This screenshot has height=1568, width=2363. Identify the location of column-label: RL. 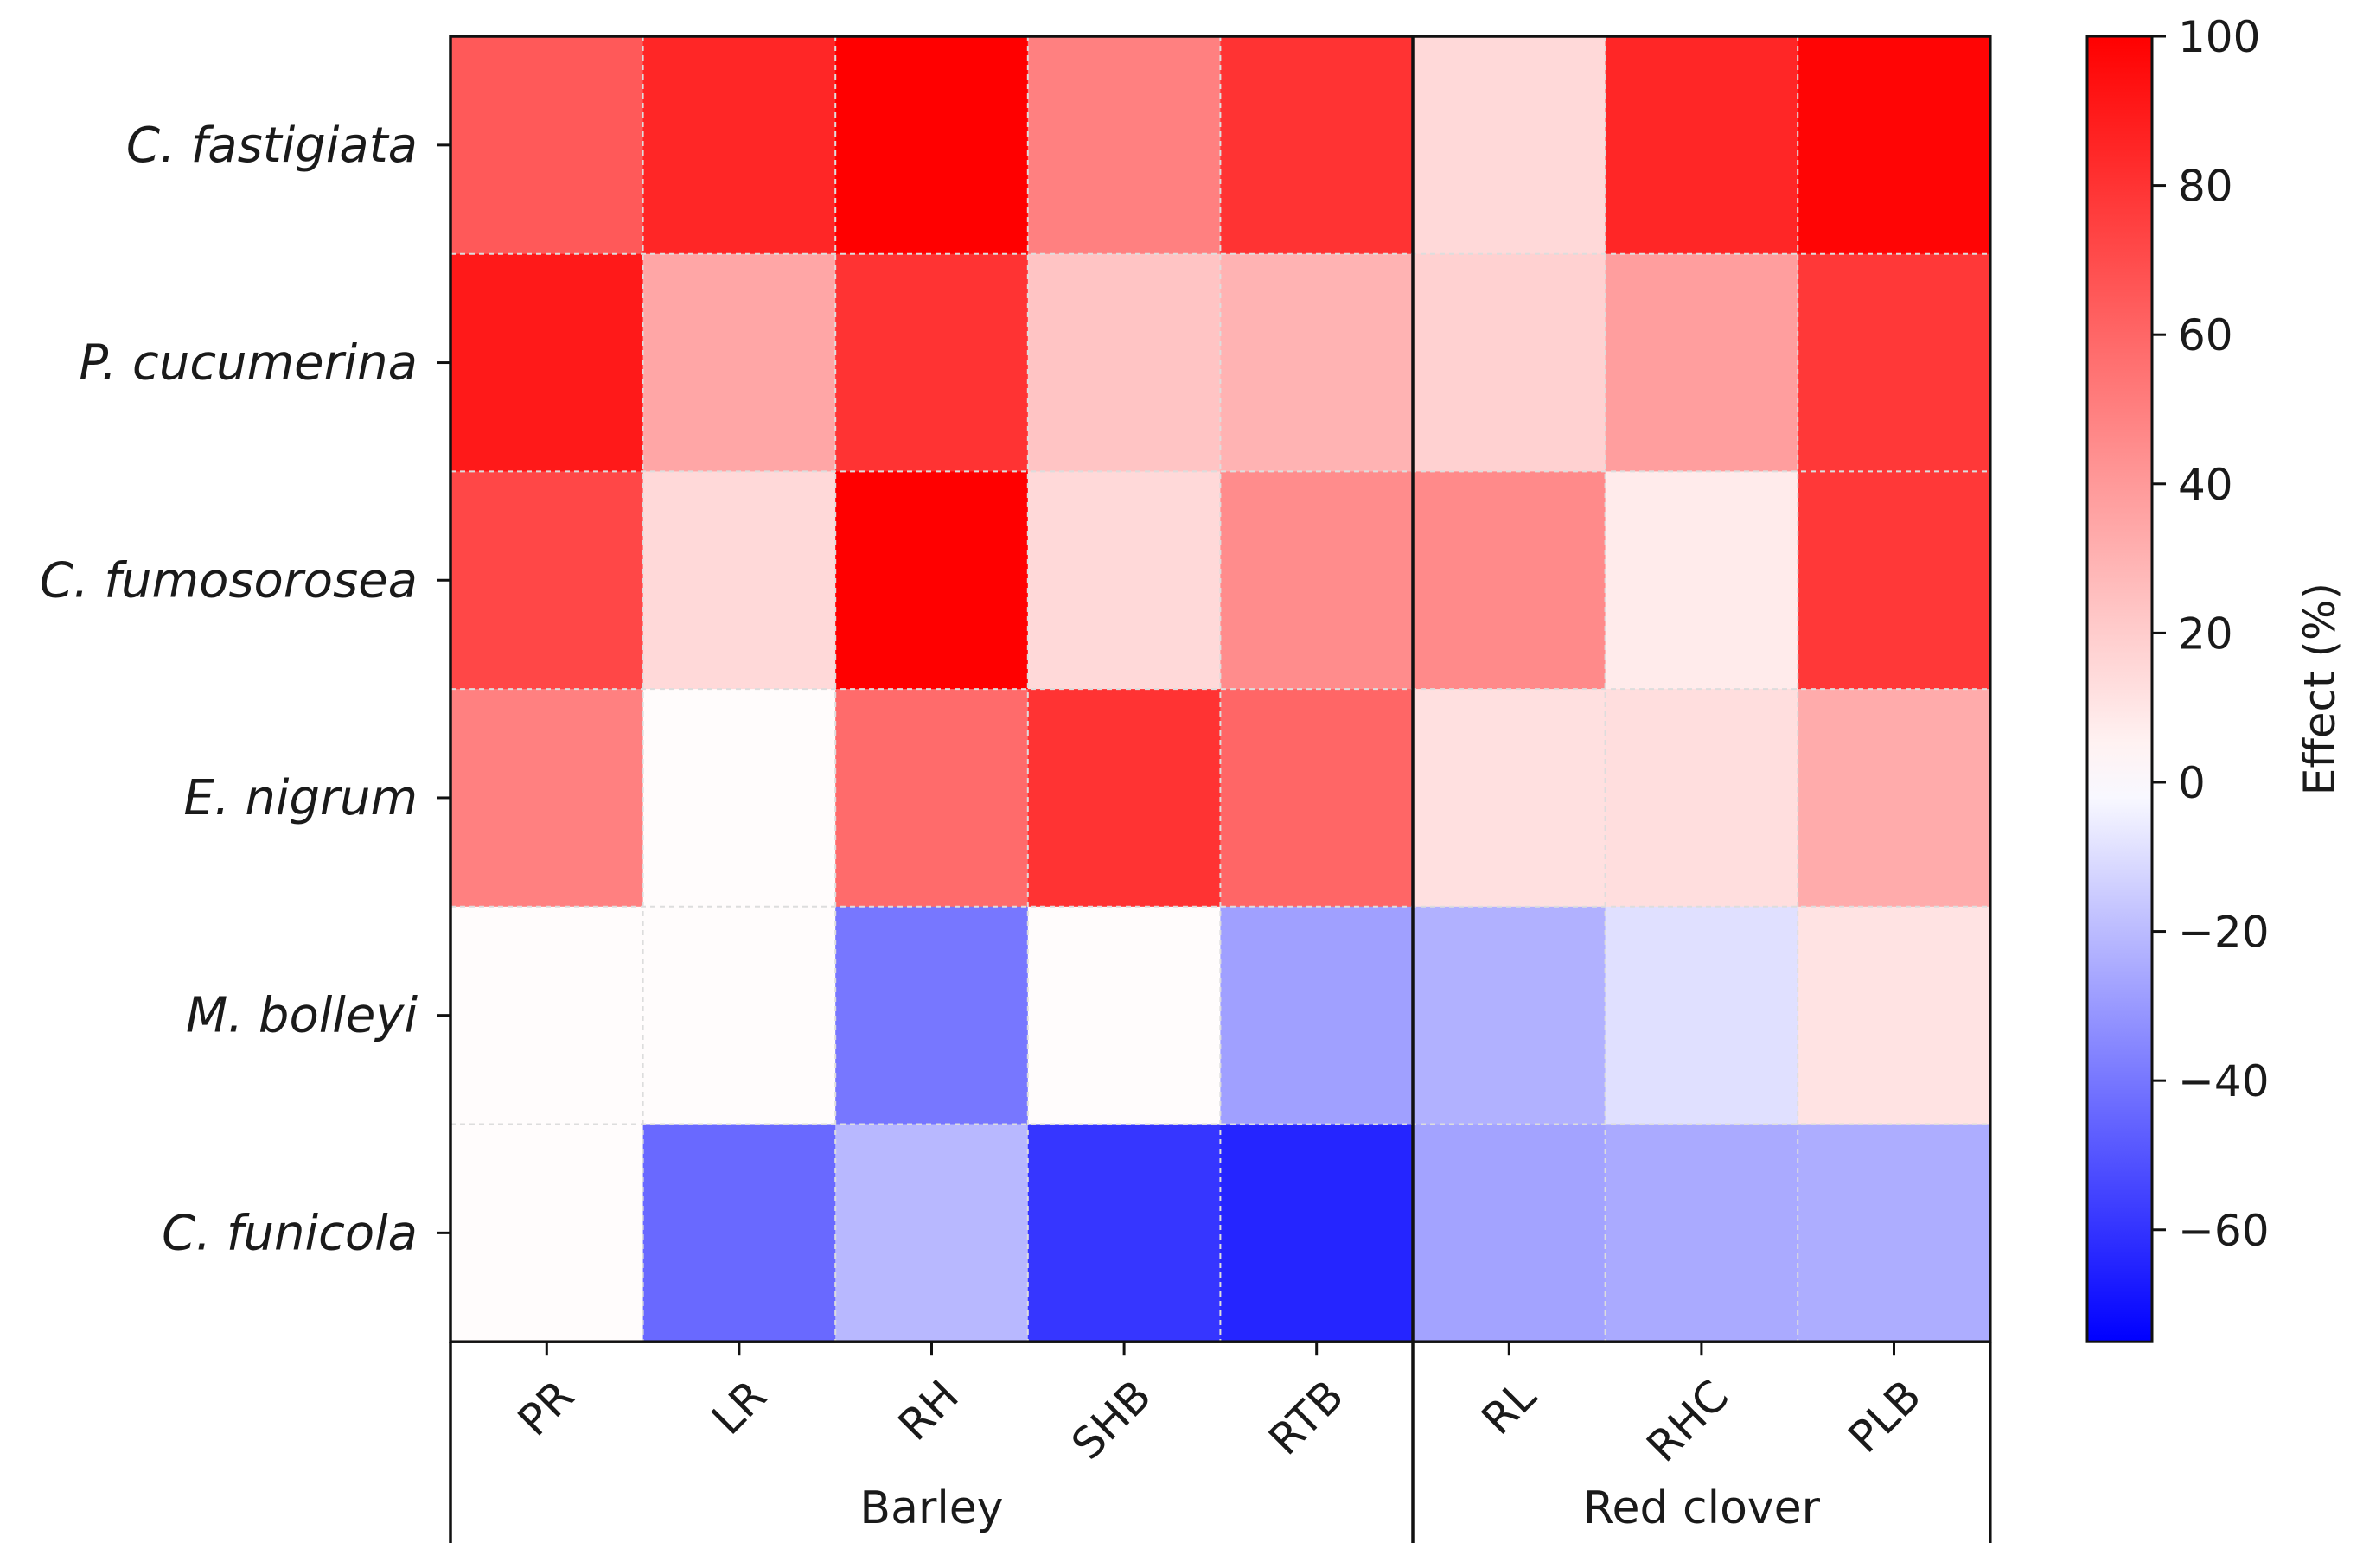
(1509, 1408).